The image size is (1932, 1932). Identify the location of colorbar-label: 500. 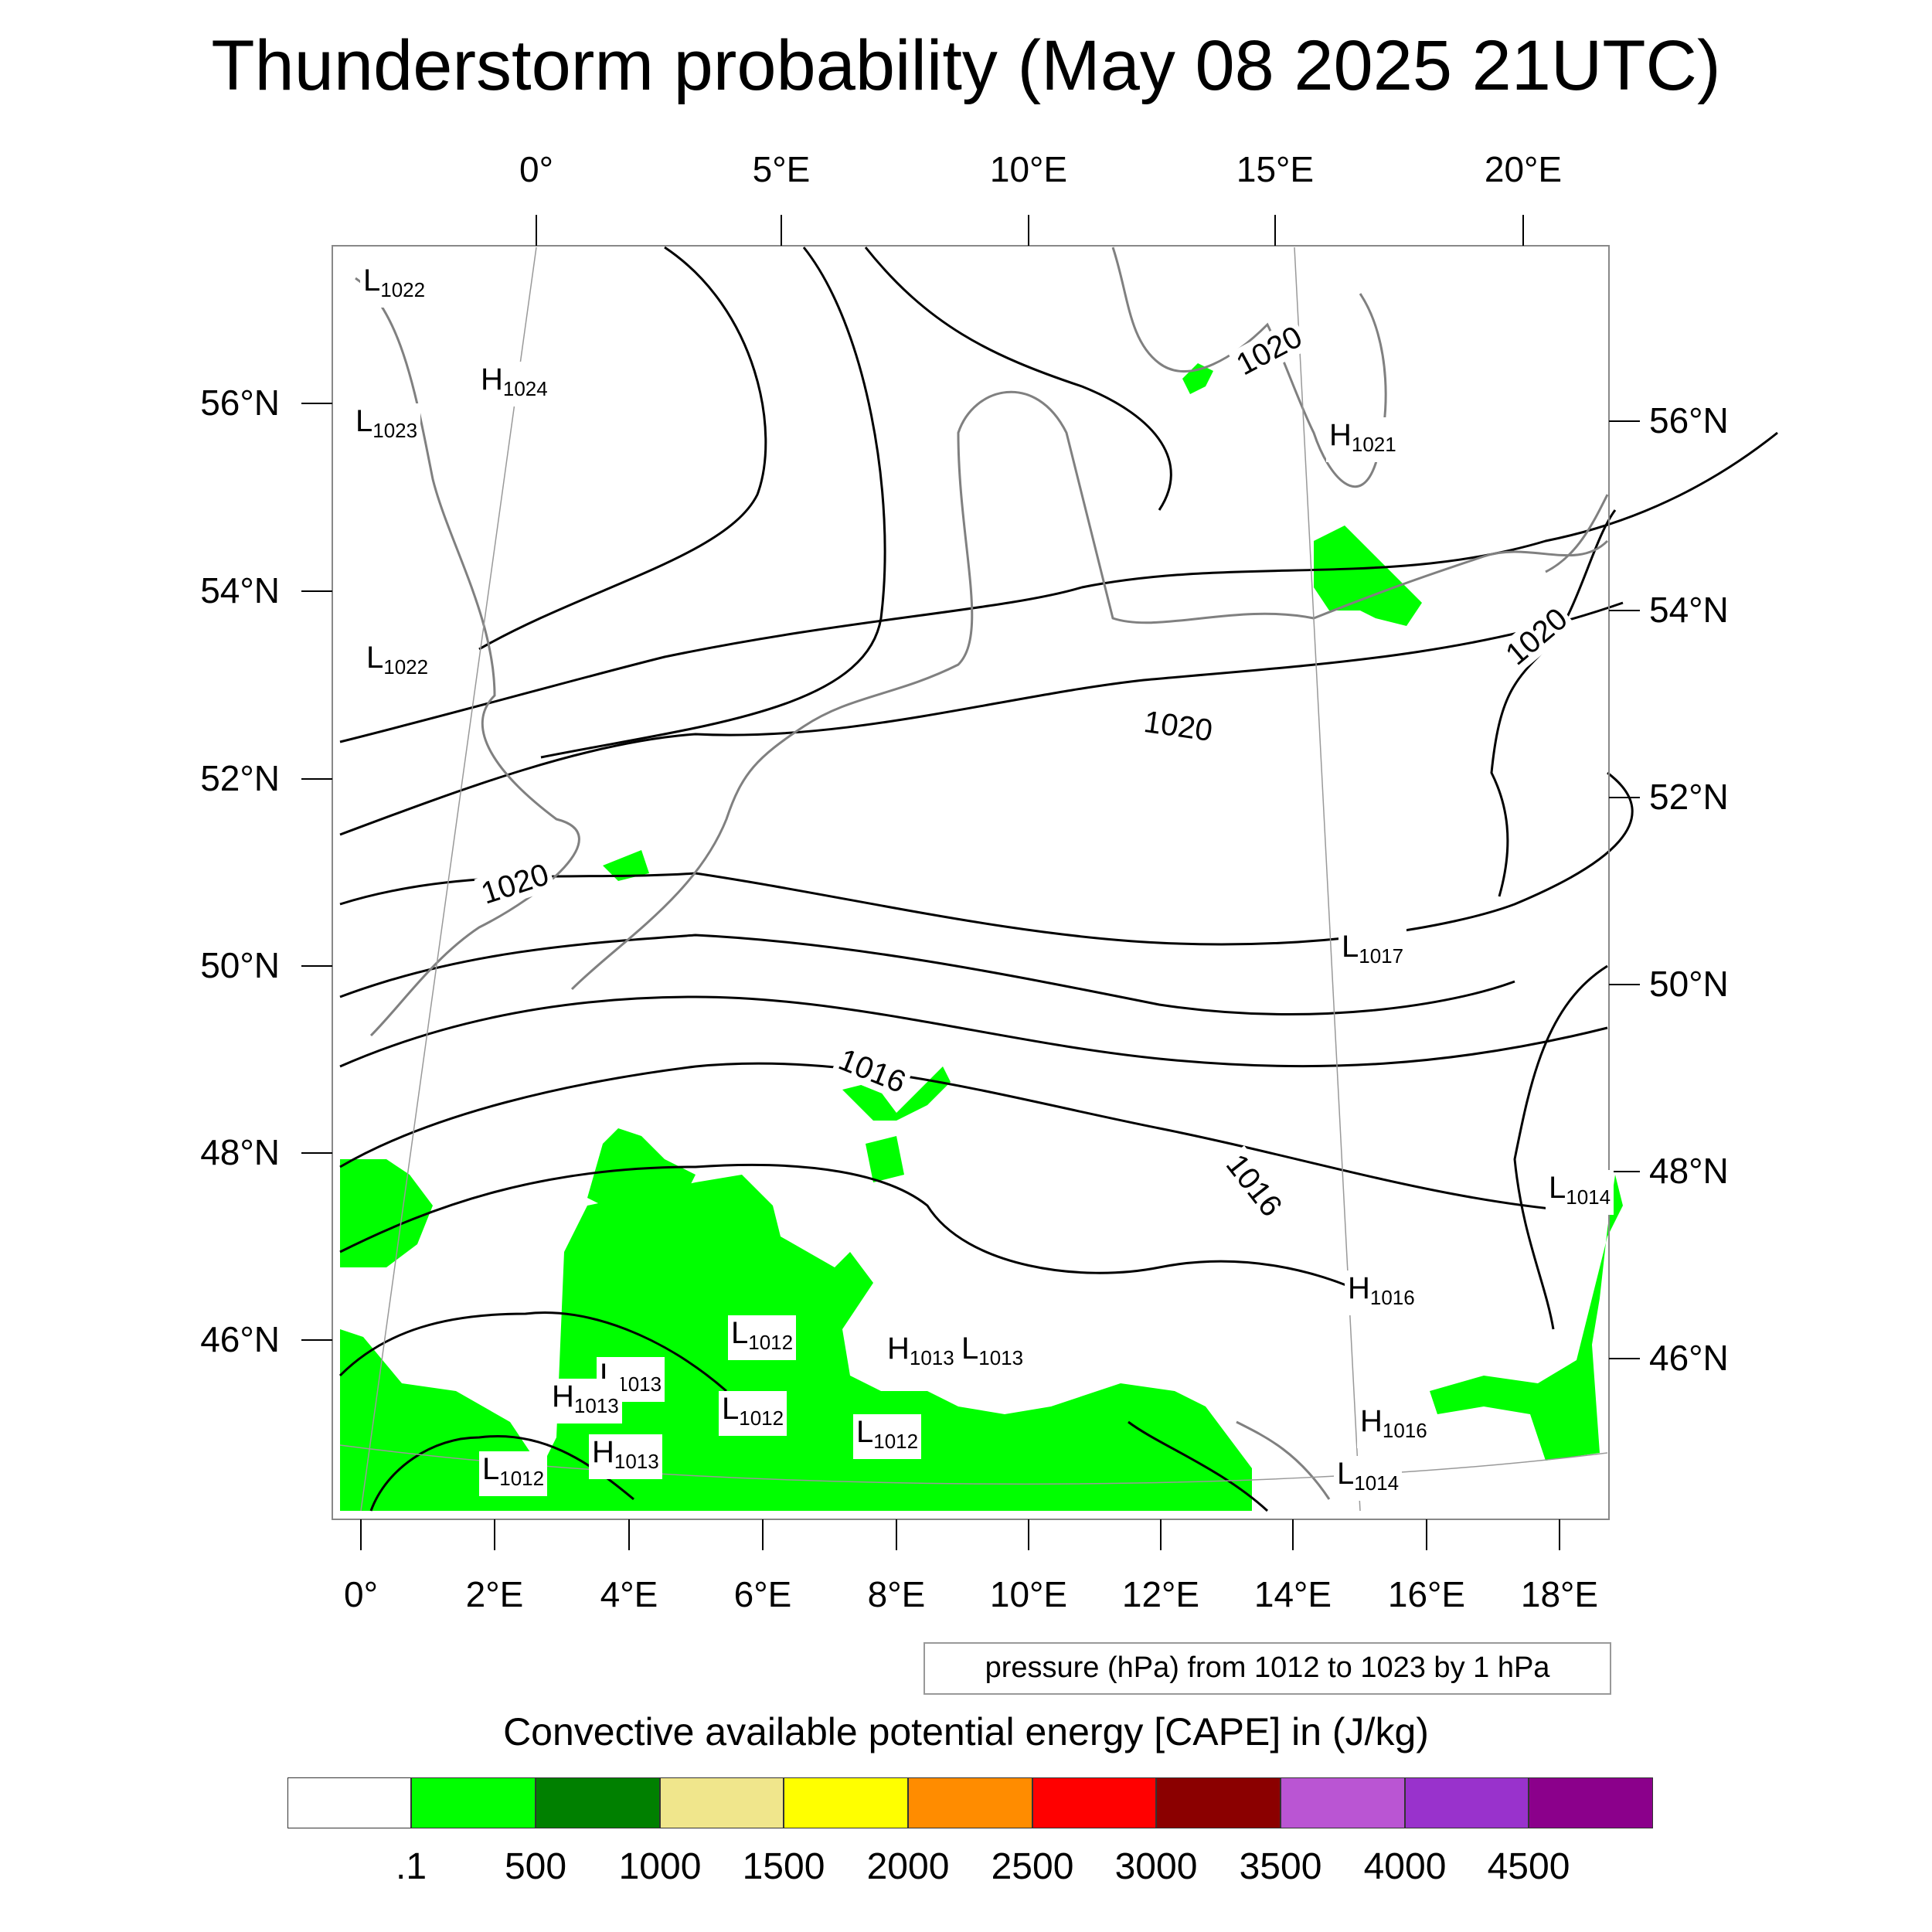
(535, 1867).